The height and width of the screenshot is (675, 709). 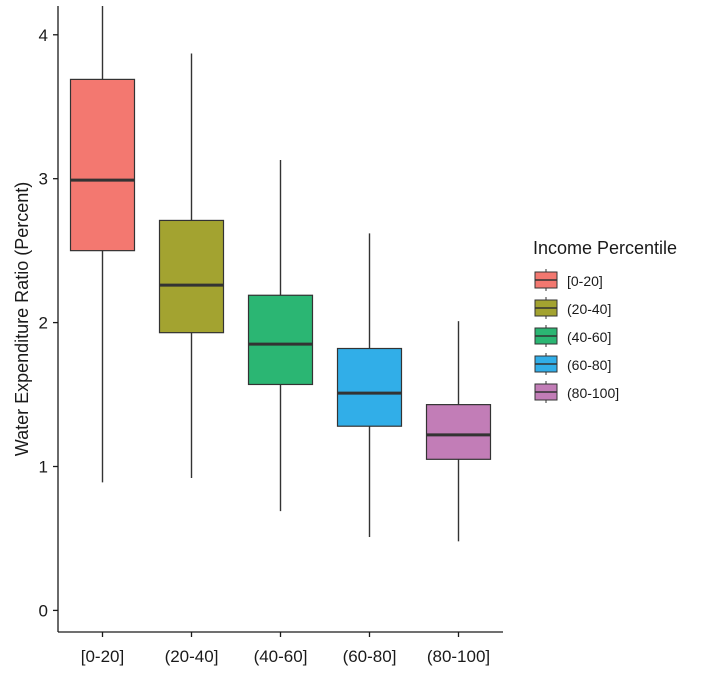 I want to click on legend-item-5: (80-100], so click(x=576, y=392).